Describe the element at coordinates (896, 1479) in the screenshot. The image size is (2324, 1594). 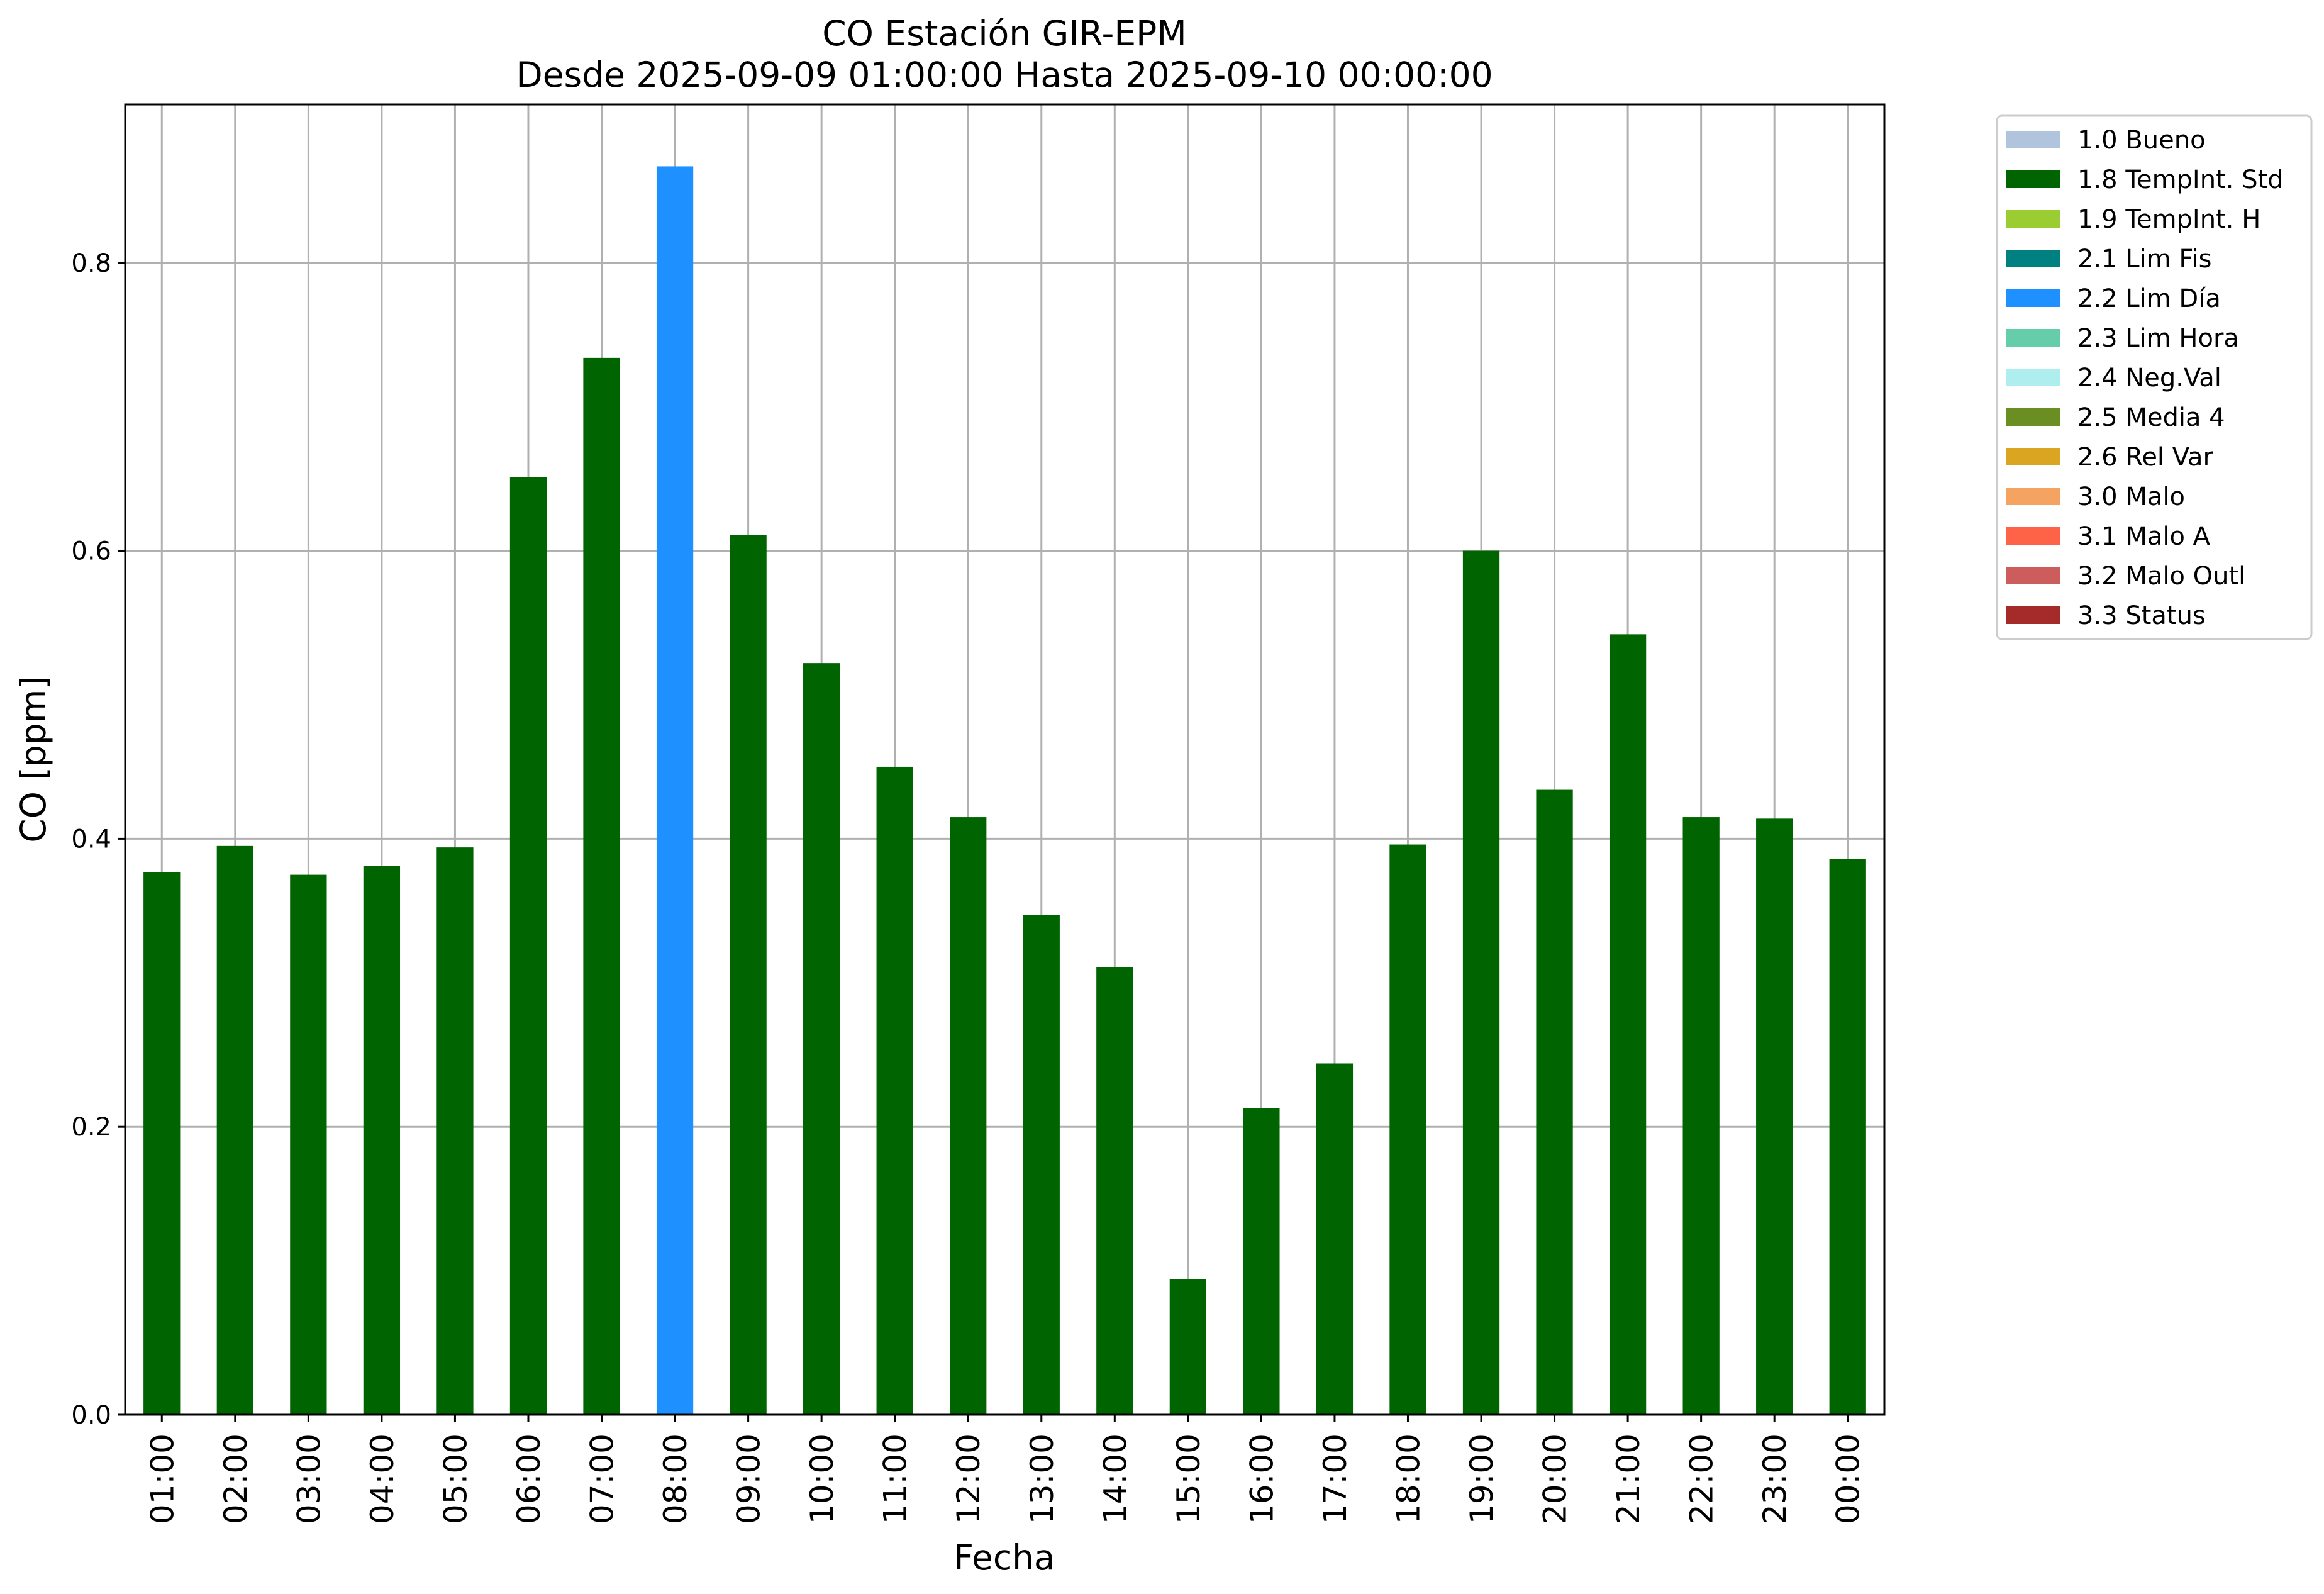
I see `x-tick-label: 11:00` at that location.